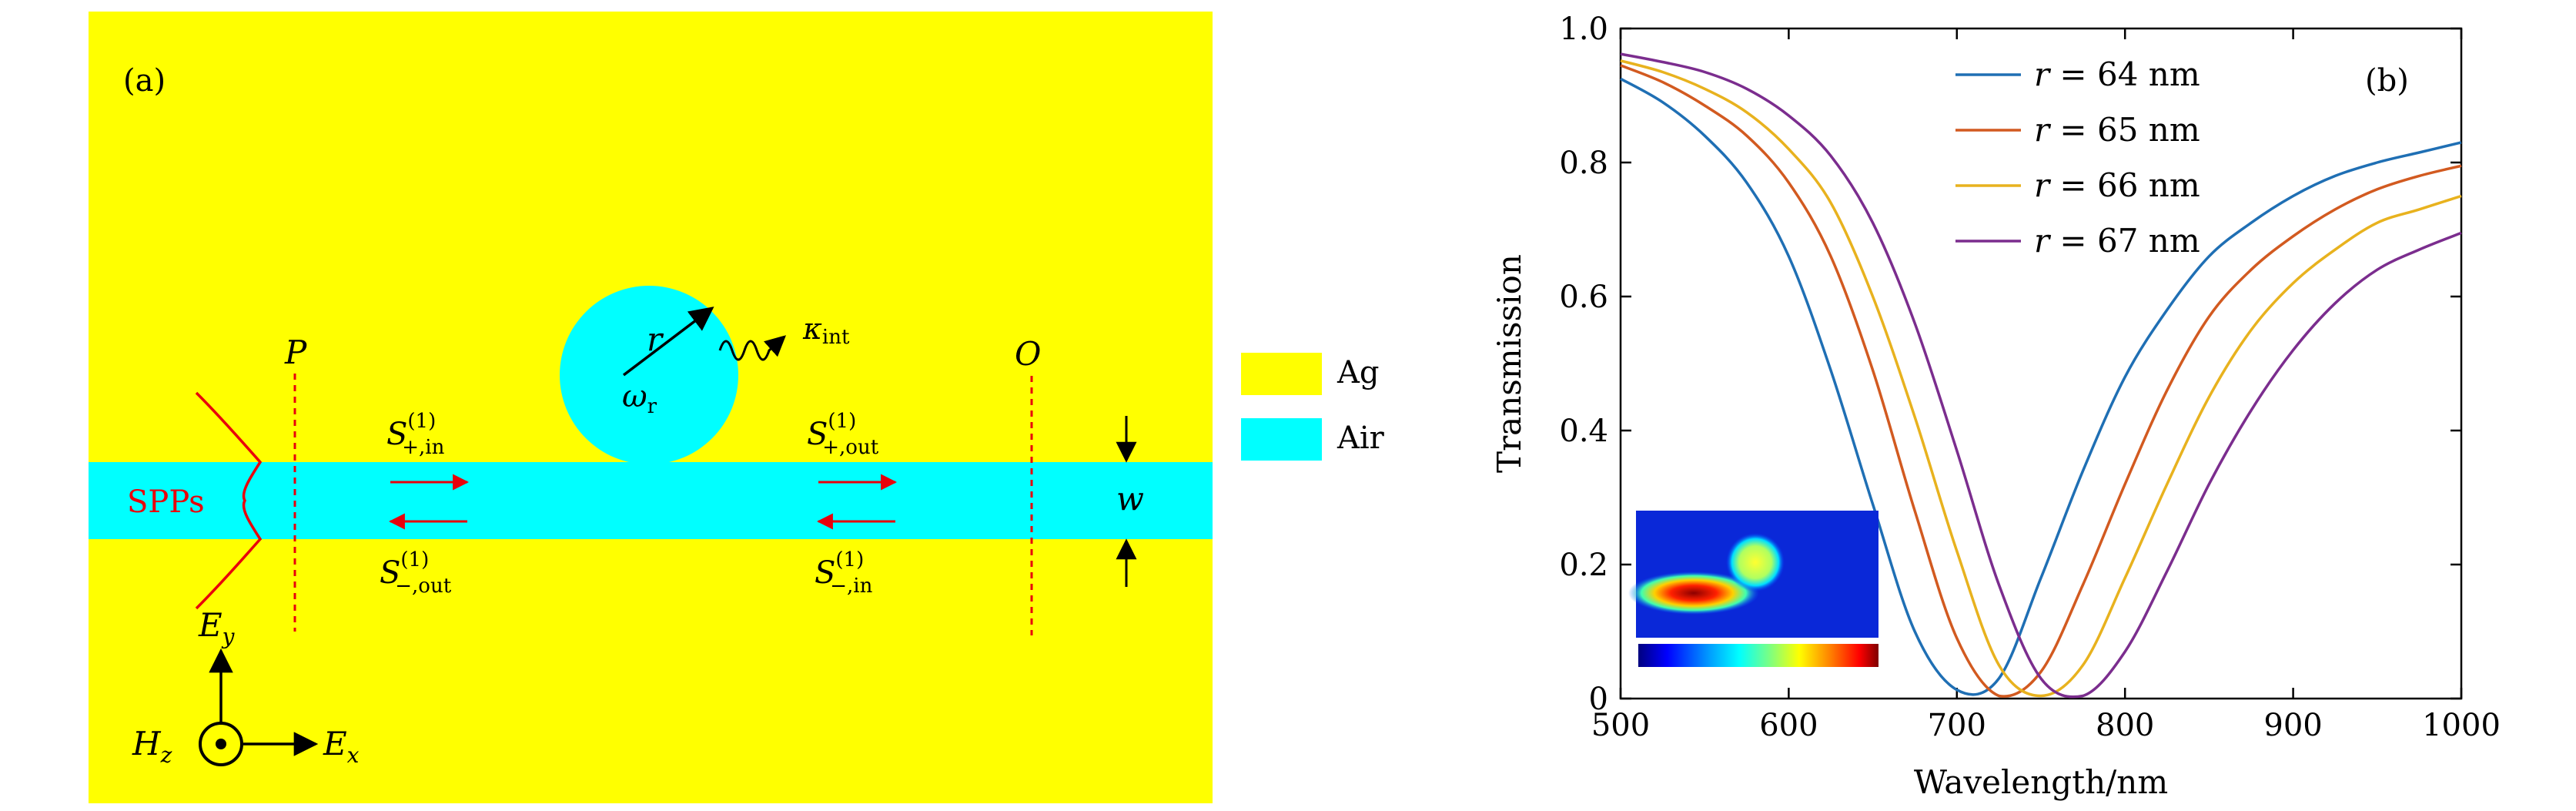  What do you see at coordinates (1282, 440) in the screenshot?
I see `legend-air-swatch` at bounding box center [1282, 440].